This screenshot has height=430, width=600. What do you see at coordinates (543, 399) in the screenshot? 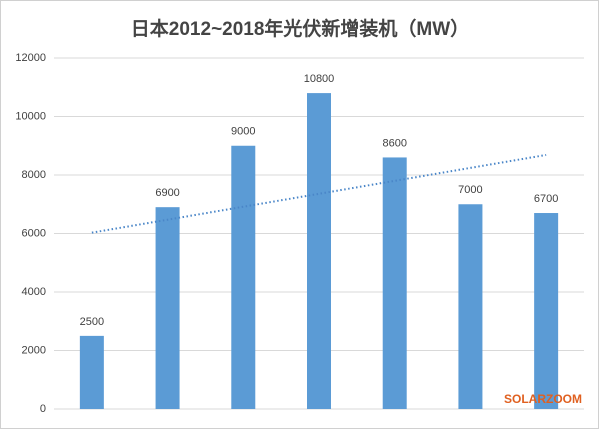
I see `watermark: SOLARZOOM` at bounding box center [543, 399].